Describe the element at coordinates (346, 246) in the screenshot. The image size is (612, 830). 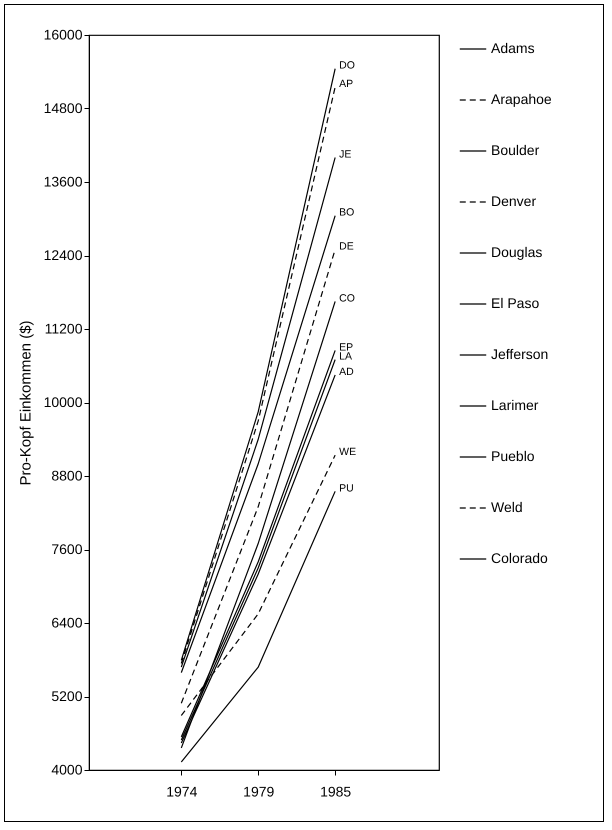
I see `annotation: DE` at that location.